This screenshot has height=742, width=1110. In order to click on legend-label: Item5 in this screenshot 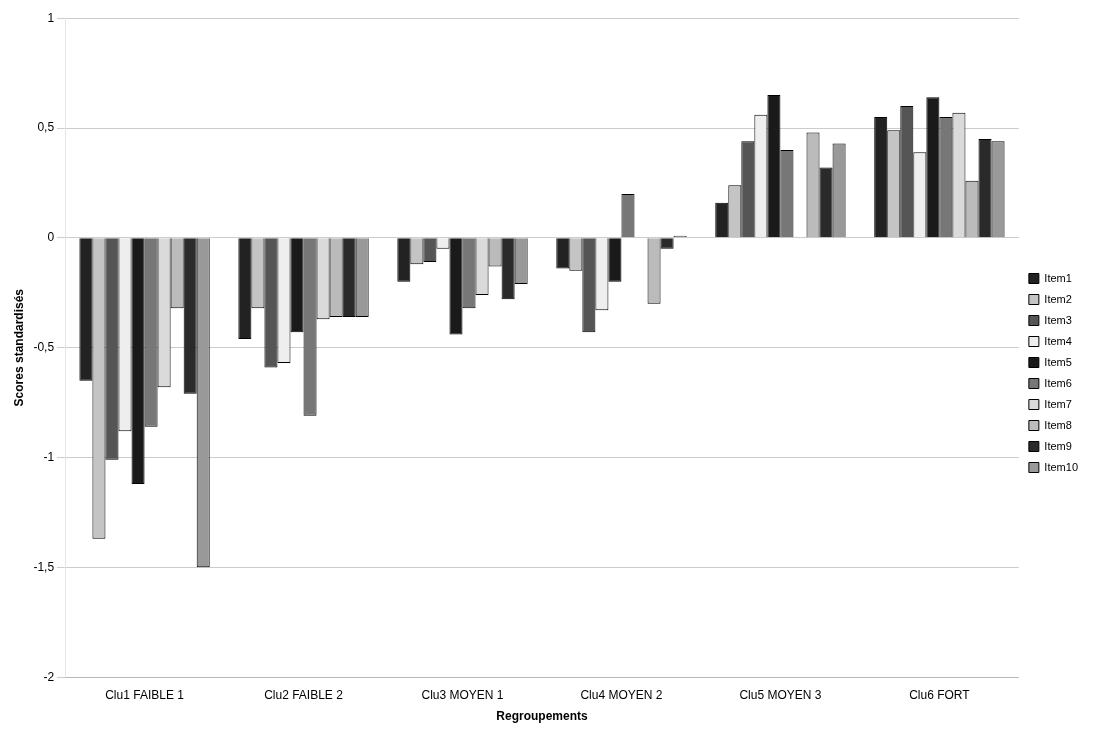, I will do `click(1058, 361)`.